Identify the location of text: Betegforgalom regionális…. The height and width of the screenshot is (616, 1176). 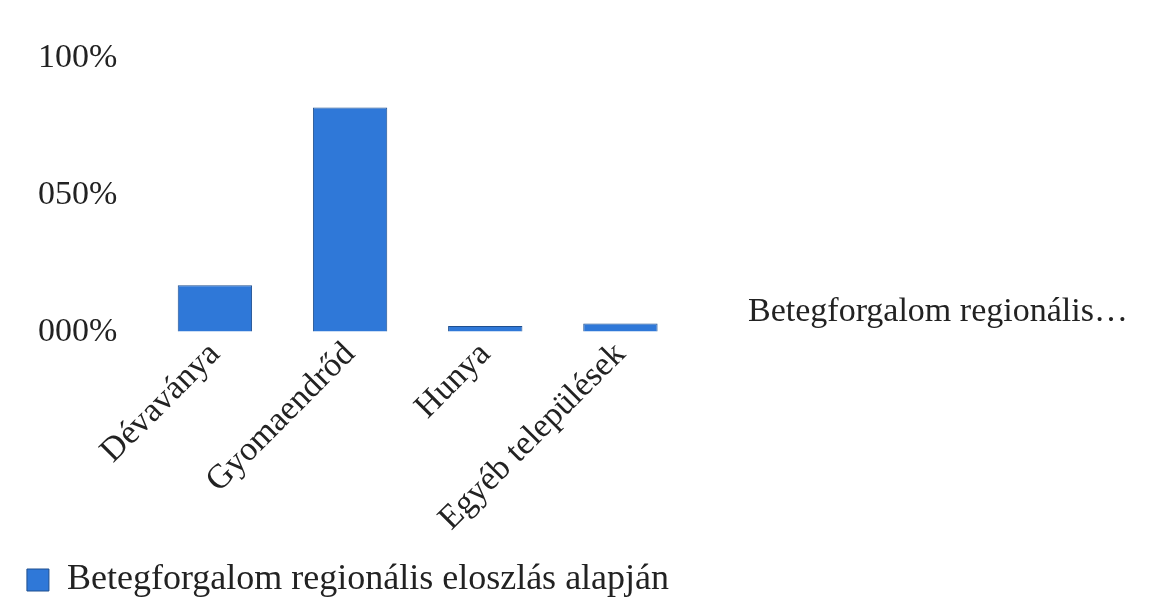
(938, 309).